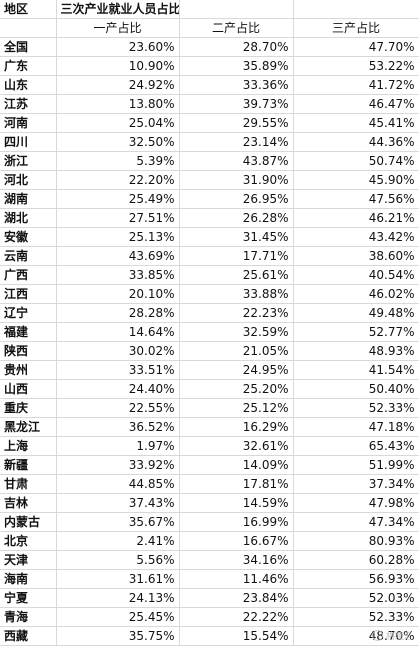 This screenshot has width=419, height=646. I want to click on primary-share-cell: 25.49%, so click(118, 199).